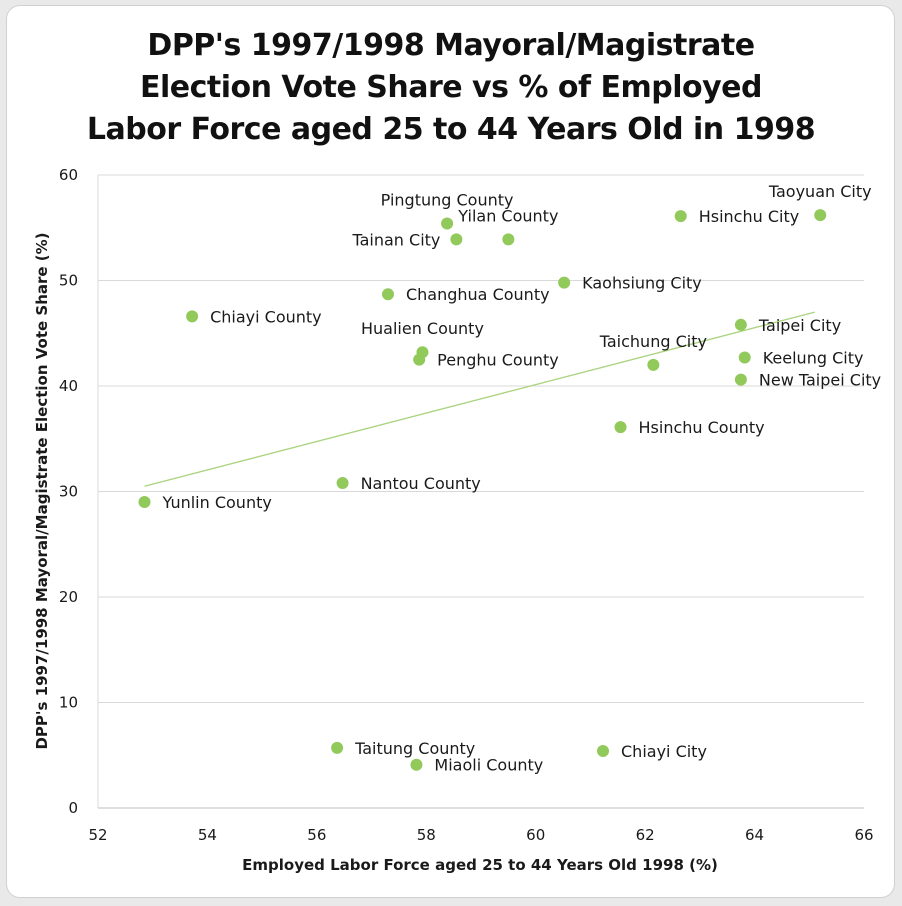 The height and width of the screenshot is (906, 902). What do you see at coordinates (97, 835) in the screenshot?
I see `x-tick-label: 52` at bounding box center [97, 835].